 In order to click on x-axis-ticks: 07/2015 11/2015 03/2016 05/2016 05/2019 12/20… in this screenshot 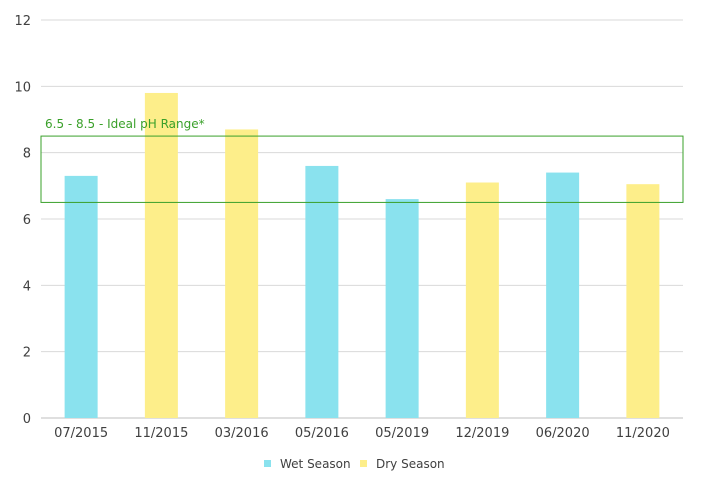, I will do `click(362, 433)`.